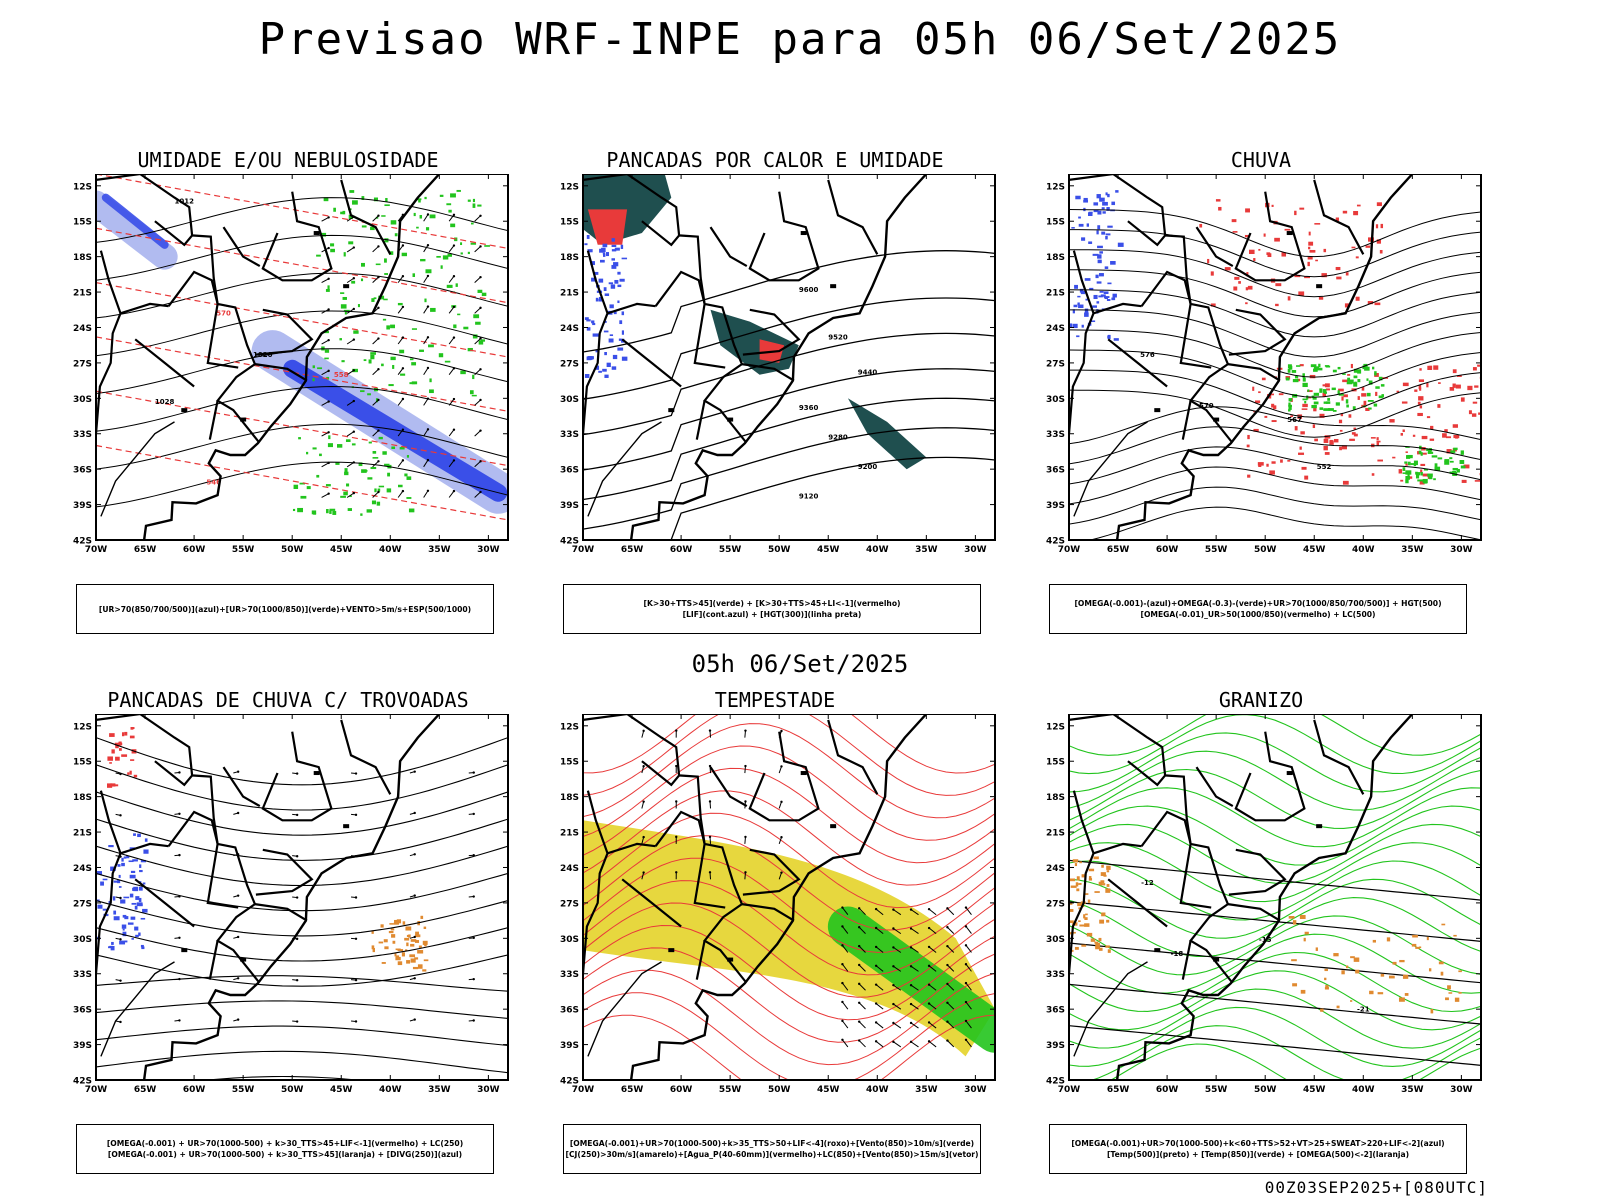 The image size is (1600, 1200). I want to click on plot-frame, so click(1275, 897).